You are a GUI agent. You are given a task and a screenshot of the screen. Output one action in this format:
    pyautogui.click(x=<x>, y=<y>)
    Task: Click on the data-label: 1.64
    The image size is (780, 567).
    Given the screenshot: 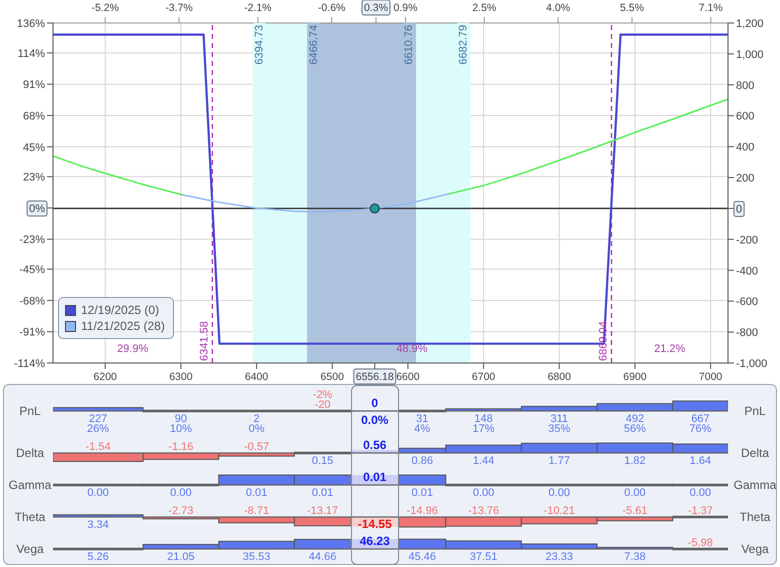 What is the action you would take?
    pyautogui.click(x=701, y=460)
    